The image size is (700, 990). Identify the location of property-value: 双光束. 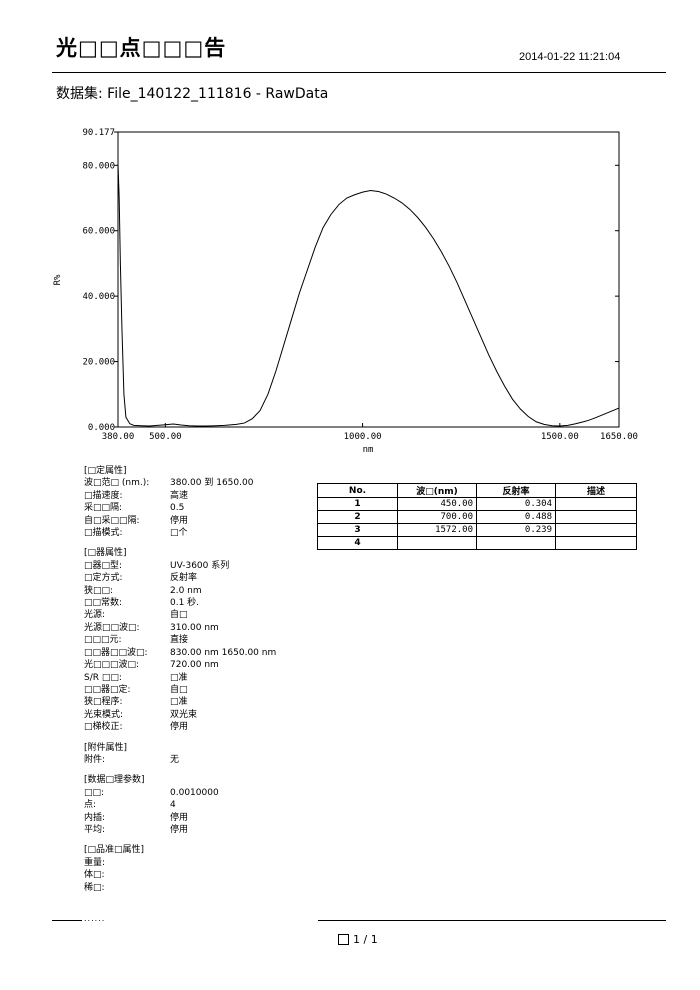
(184, 714).